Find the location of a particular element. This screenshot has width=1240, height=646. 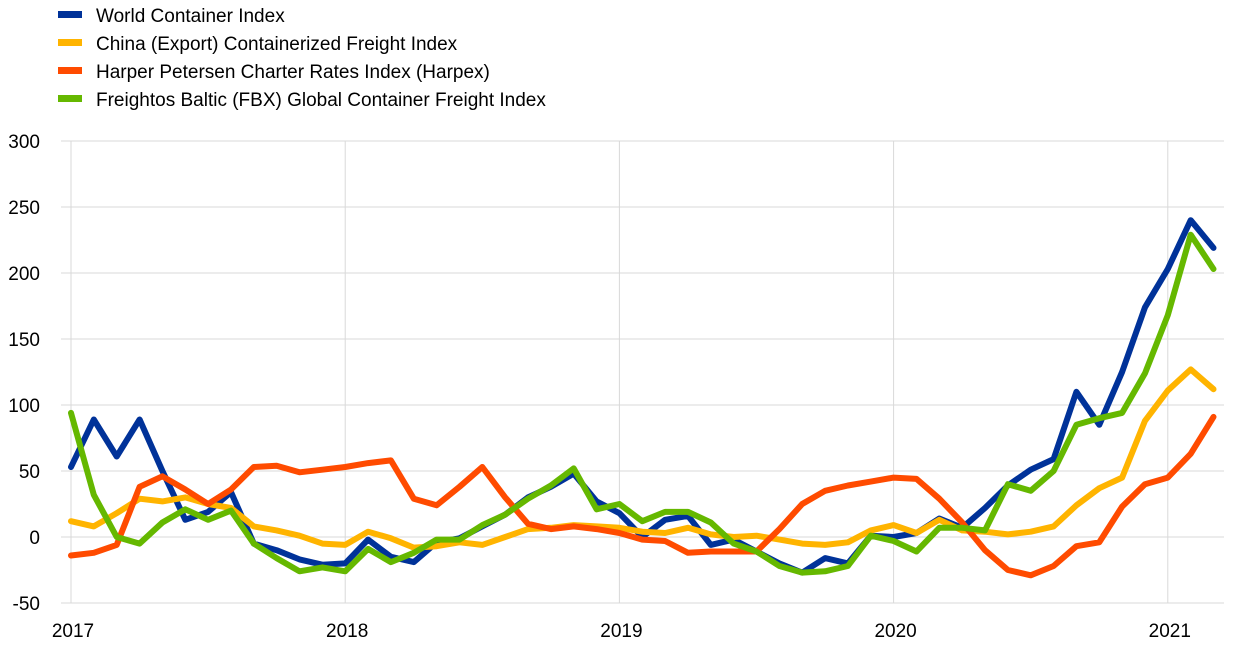

x-tick-label: 2019 is located at coordinates (621, 631).